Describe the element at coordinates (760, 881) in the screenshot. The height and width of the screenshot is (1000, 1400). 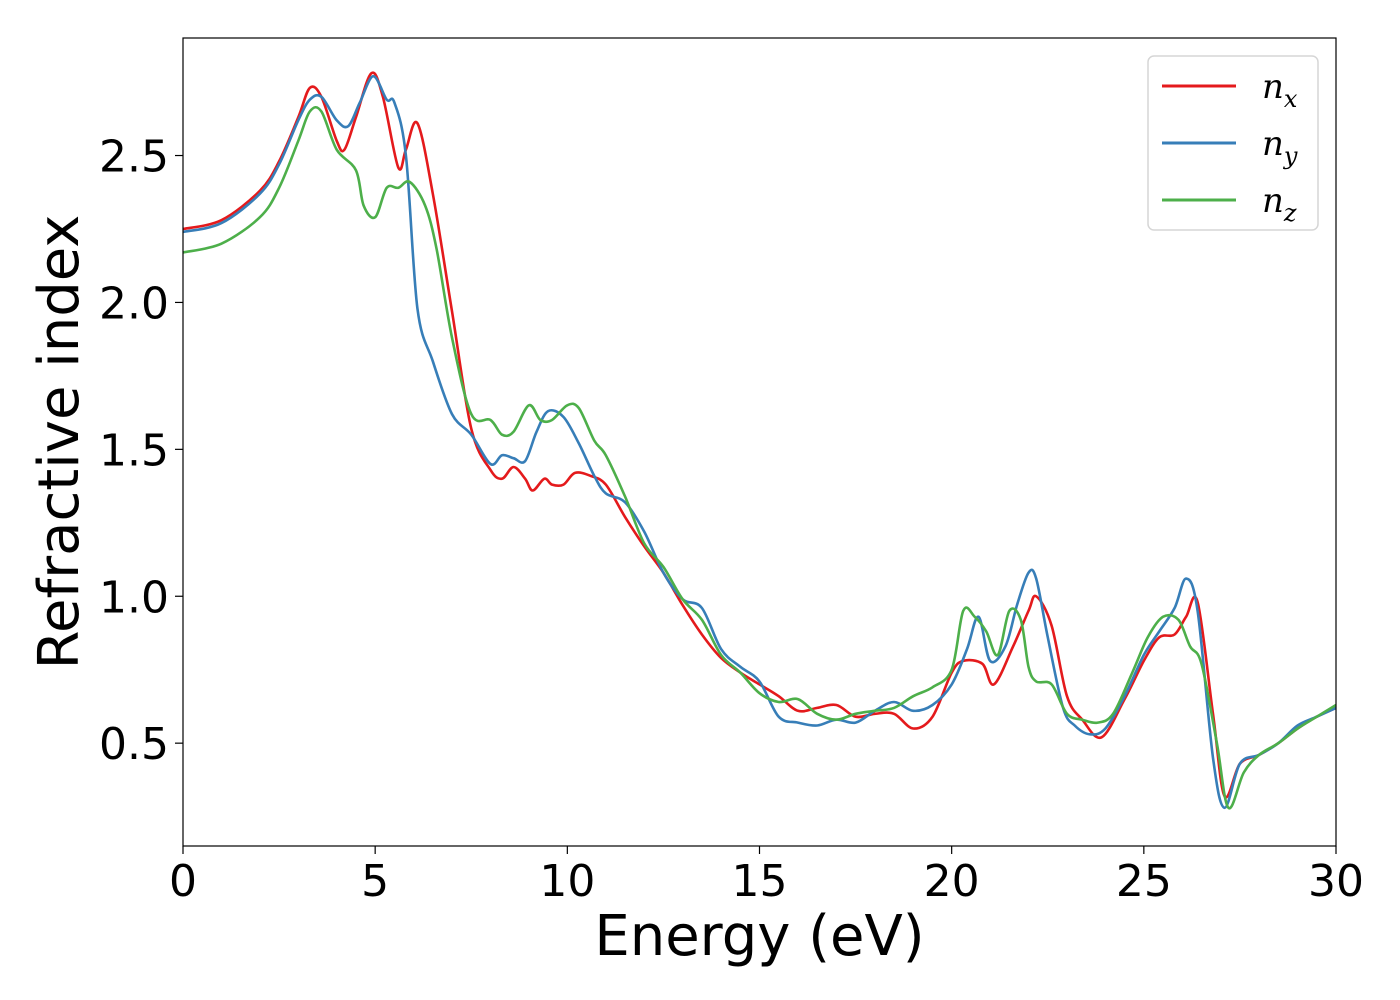
I see `x-tick-label: 15` at that location.